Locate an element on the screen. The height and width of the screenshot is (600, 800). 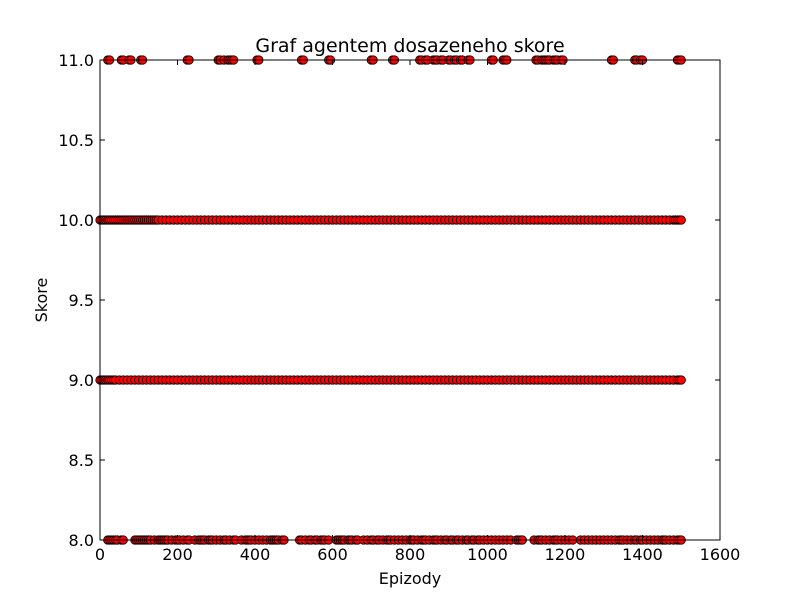
x-tick-label: 400 is located at coordinates (255, 554).